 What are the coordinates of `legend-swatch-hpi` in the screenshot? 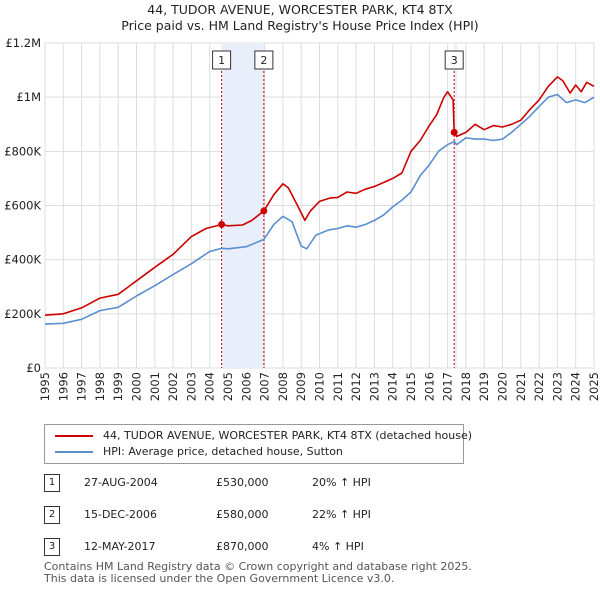 It's located at (74, 452).